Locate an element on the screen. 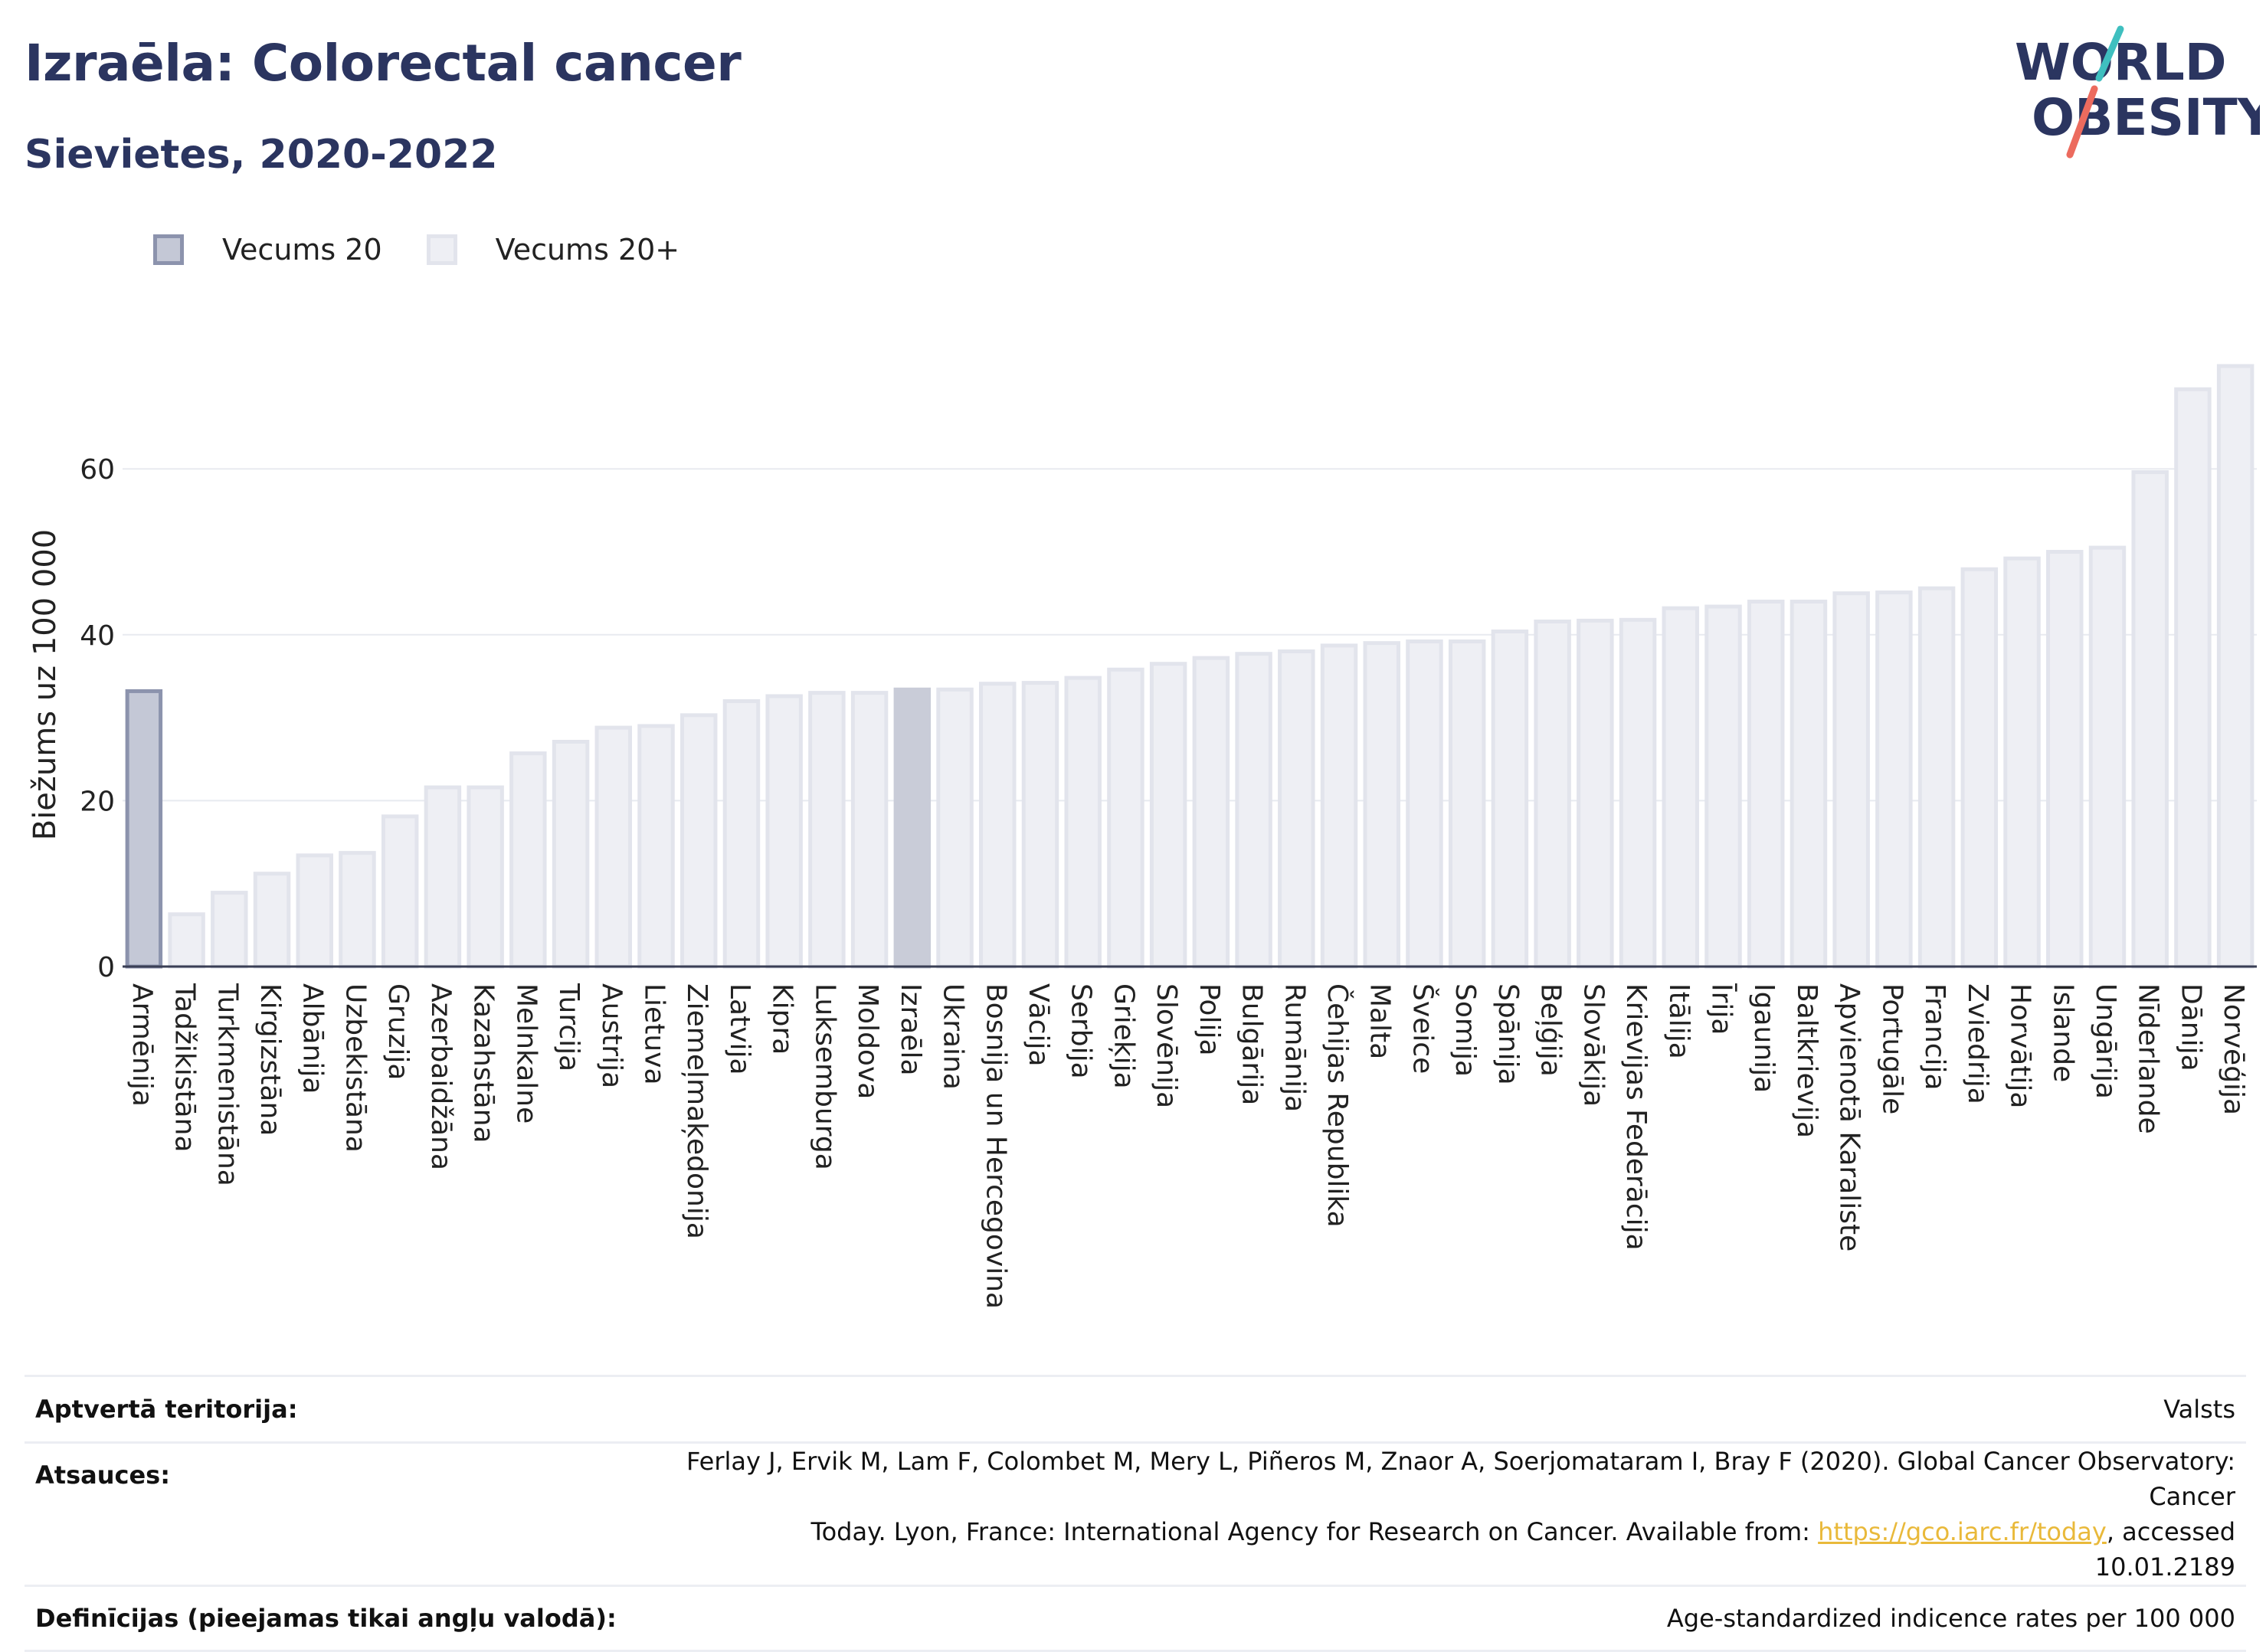 This screenshot has height=1652, width=2266. x-tick-label: Azerbaidžāna is located at coordinates (441, 1076).